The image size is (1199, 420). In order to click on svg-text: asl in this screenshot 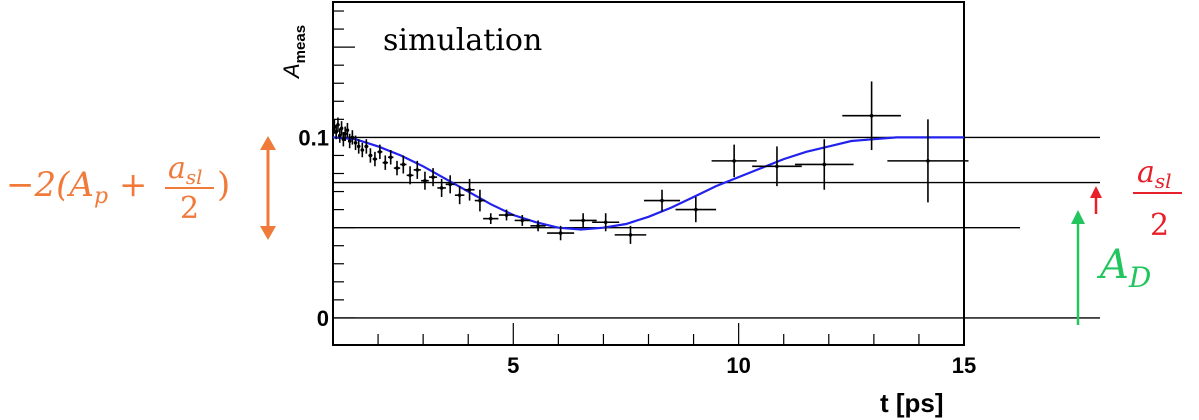, I will do `click(185, 170)`.